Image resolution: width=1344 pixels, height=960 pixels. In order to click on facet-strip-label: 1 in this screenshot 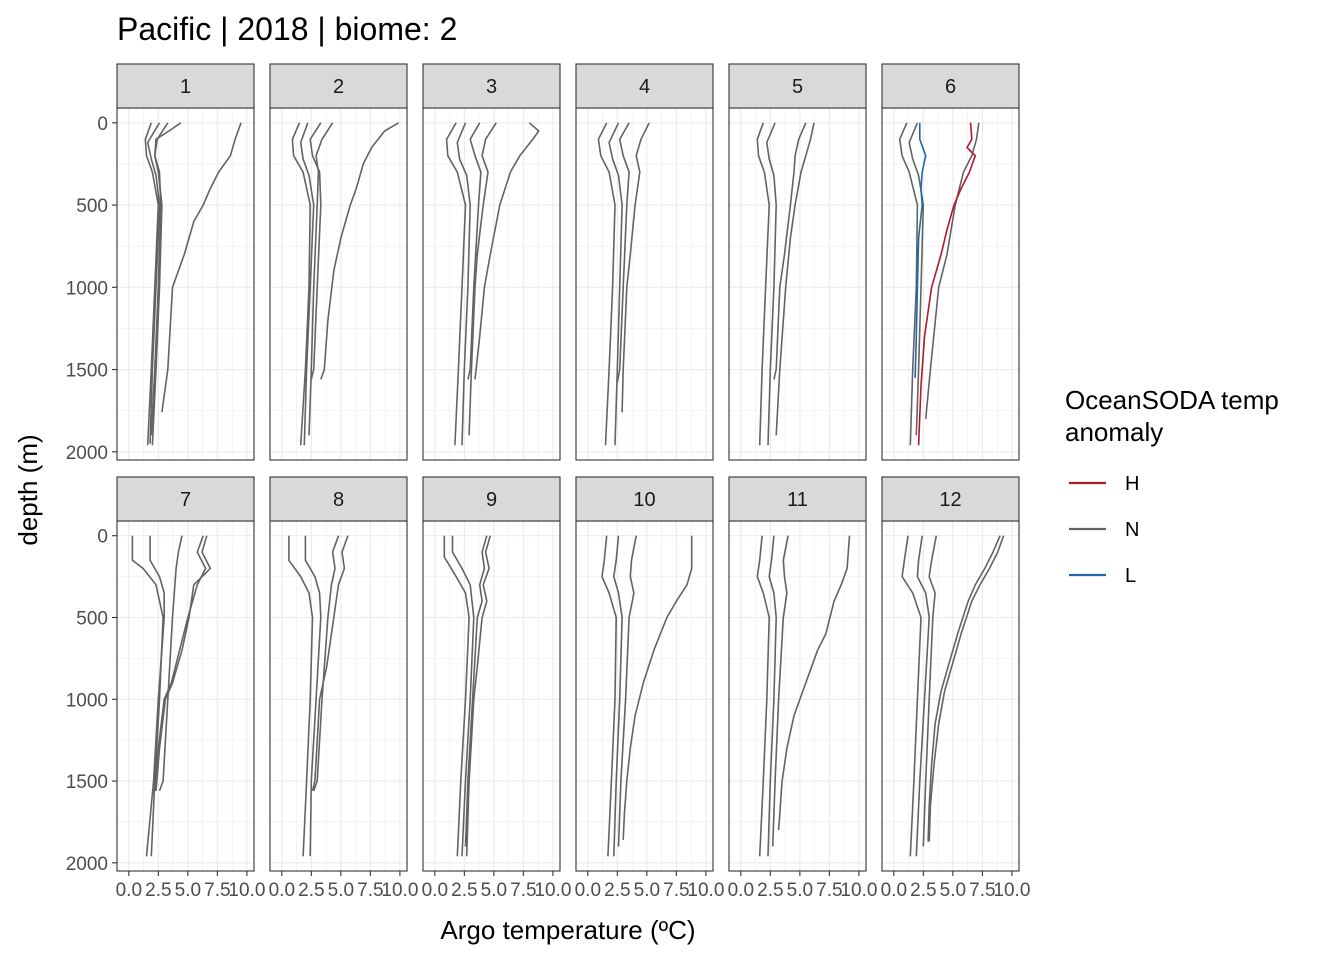, I will do `click(185, 87)`.